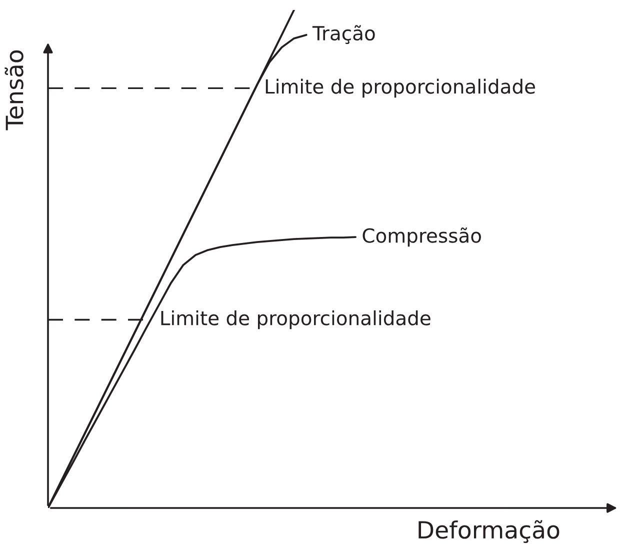 The width and height of the screenshot is (642, 551). Describe the element at coordinates (421, 237) in the screenshot. I see `series-label: Compressão` at that location.